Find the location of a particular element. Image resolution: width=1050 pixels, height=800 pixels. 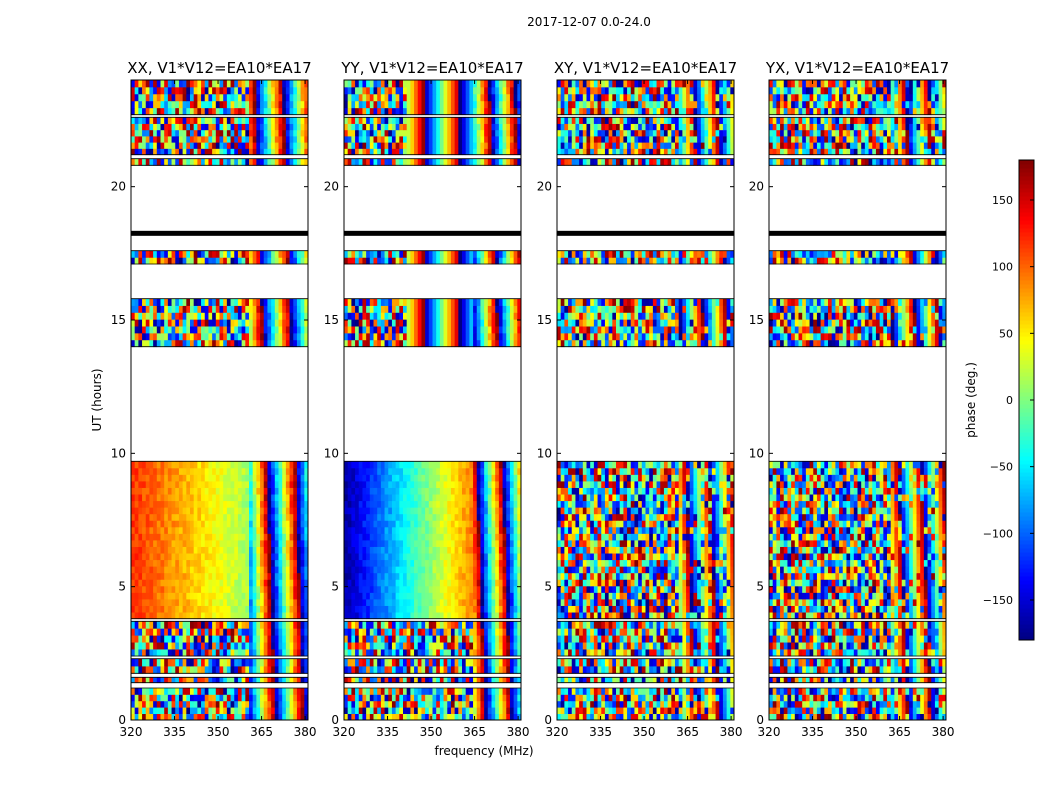

colorbar-gradient is located at coordinates (1026, 400).